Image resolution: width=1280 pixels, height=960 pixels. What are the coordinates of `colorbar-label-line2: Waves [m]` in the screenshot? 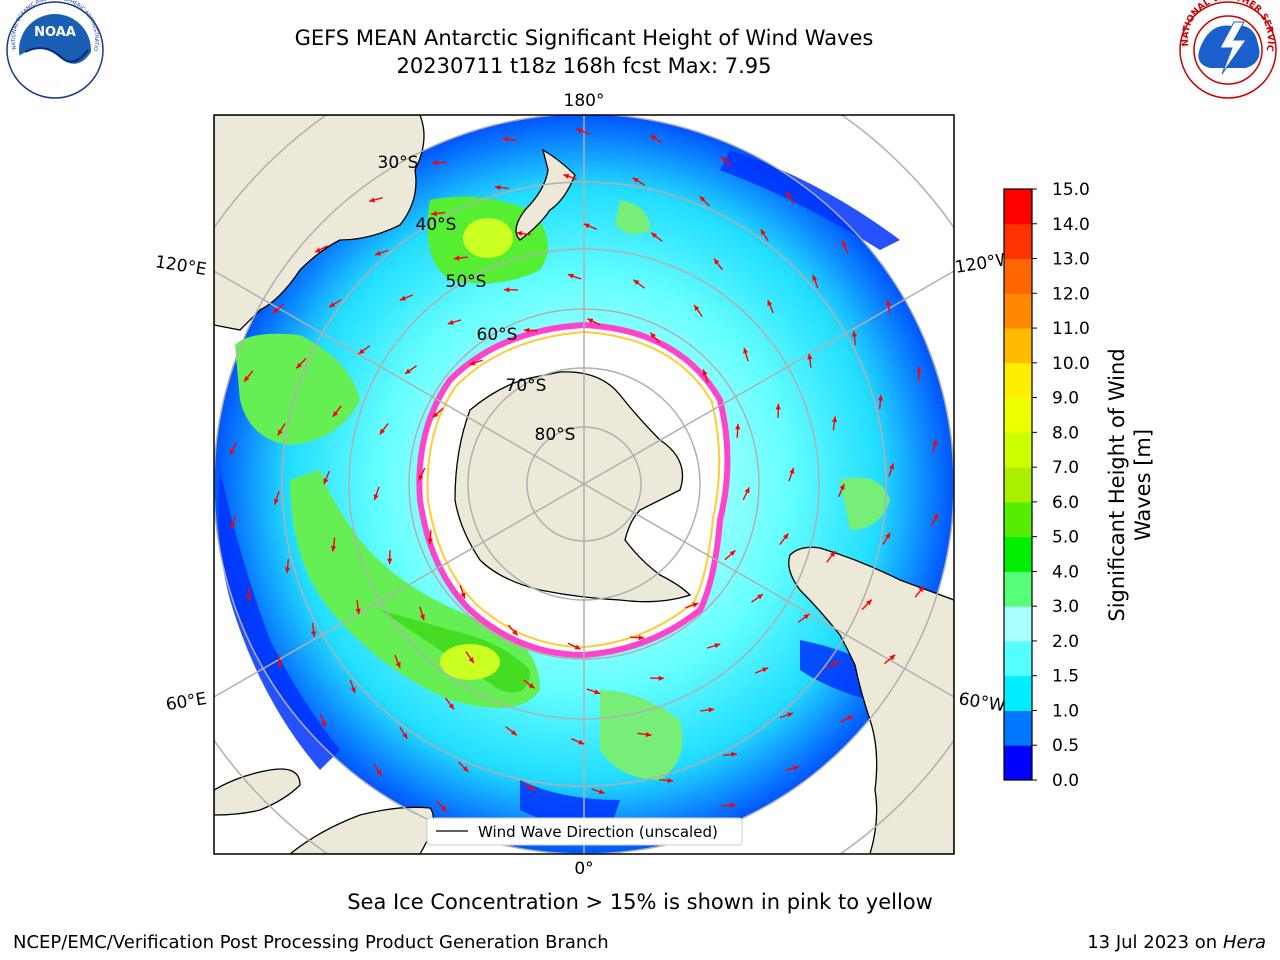 It's located at (1143, 485).